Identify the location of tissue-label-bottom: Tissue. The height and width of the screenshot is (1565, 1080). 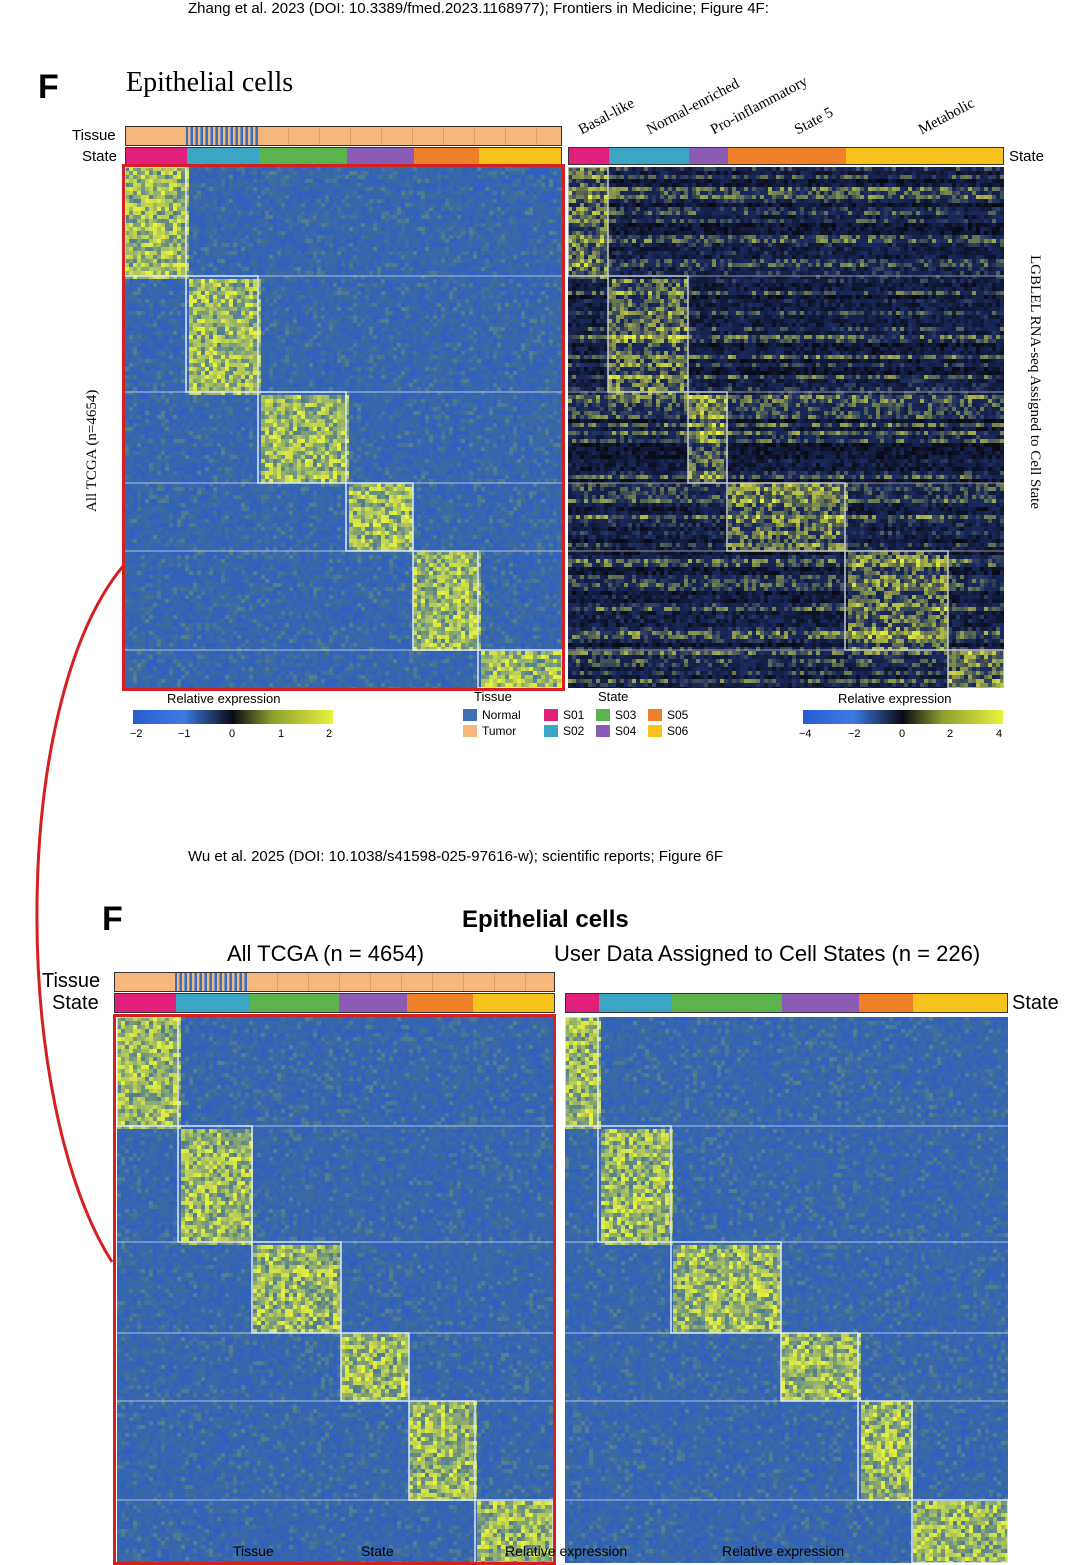
(71, 981).